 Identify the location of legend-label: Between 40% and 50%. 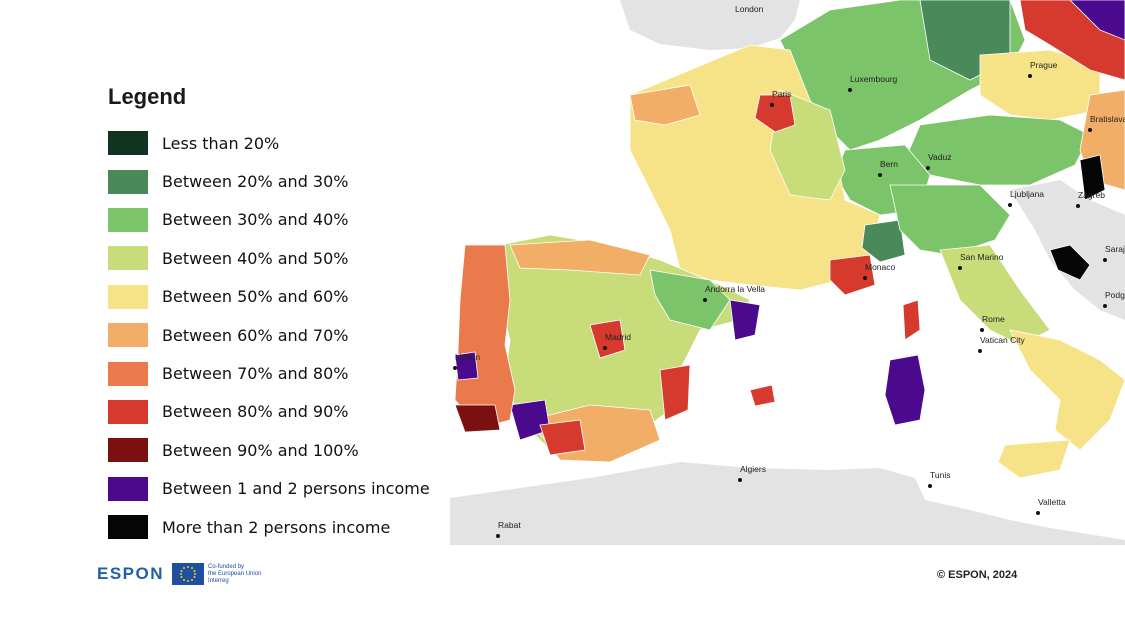
(255, 258).